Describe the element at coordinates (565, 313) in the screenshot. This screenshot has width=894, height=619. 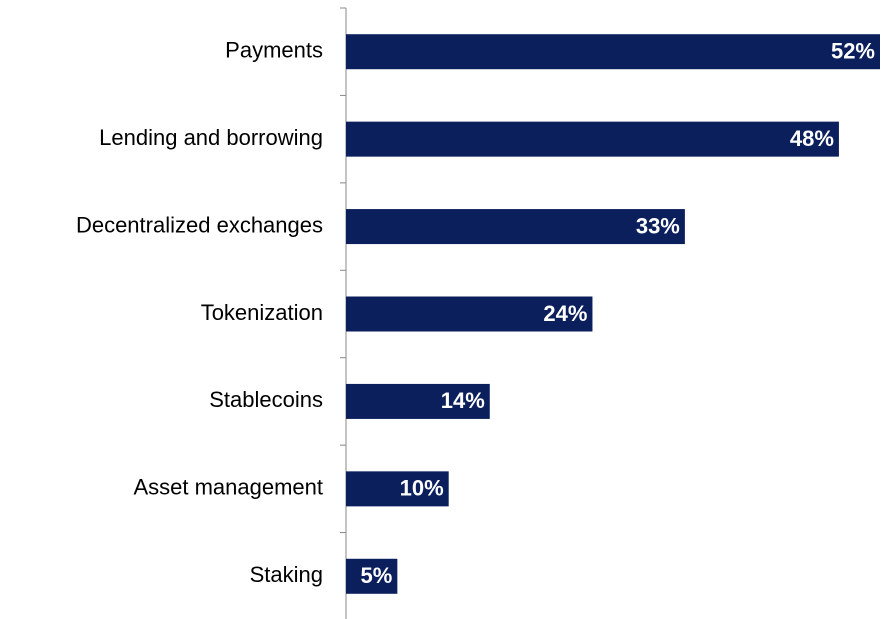
I see `value-label: 24%` at that location.